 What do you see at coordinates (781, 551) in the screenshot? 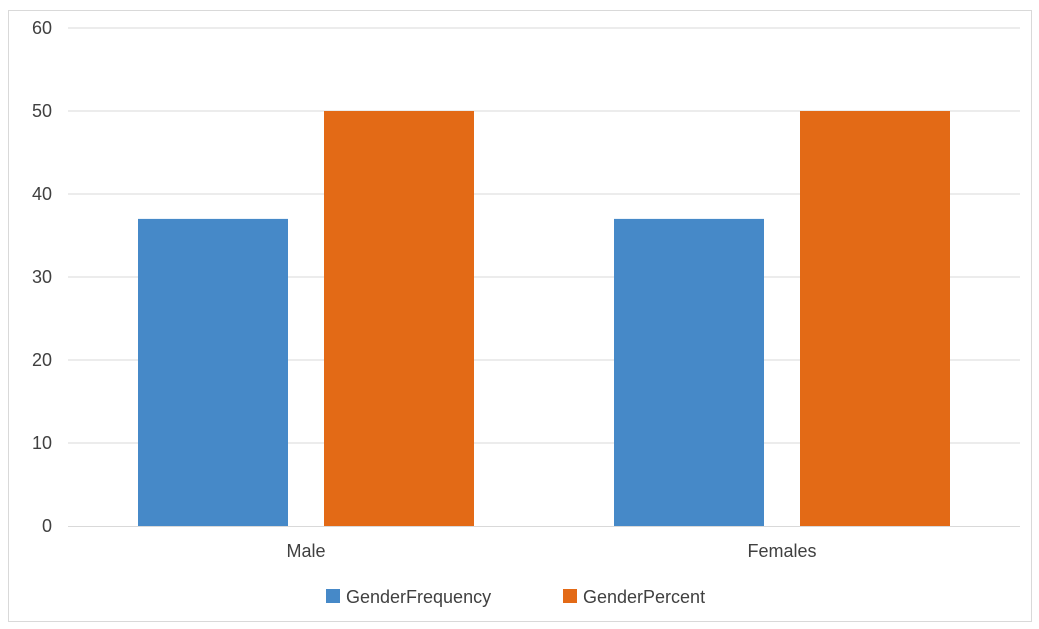
I see `x-tick-label: Females` at bounding box center [781, 551].